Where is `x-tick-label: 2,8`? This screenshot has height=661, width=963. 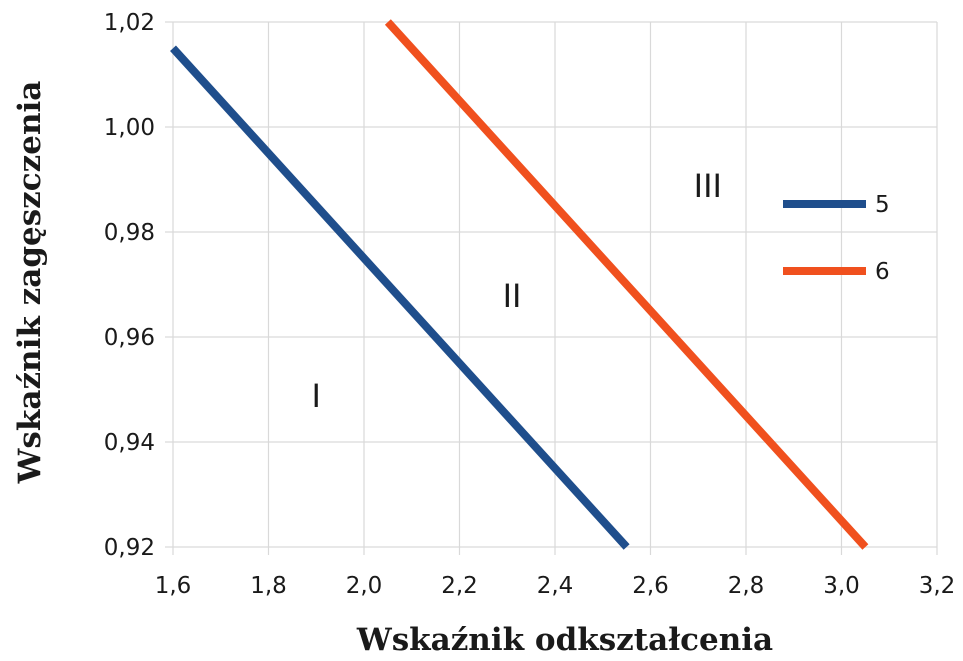
x-tick-label: 2,8 is located at coordinates (746, 586).